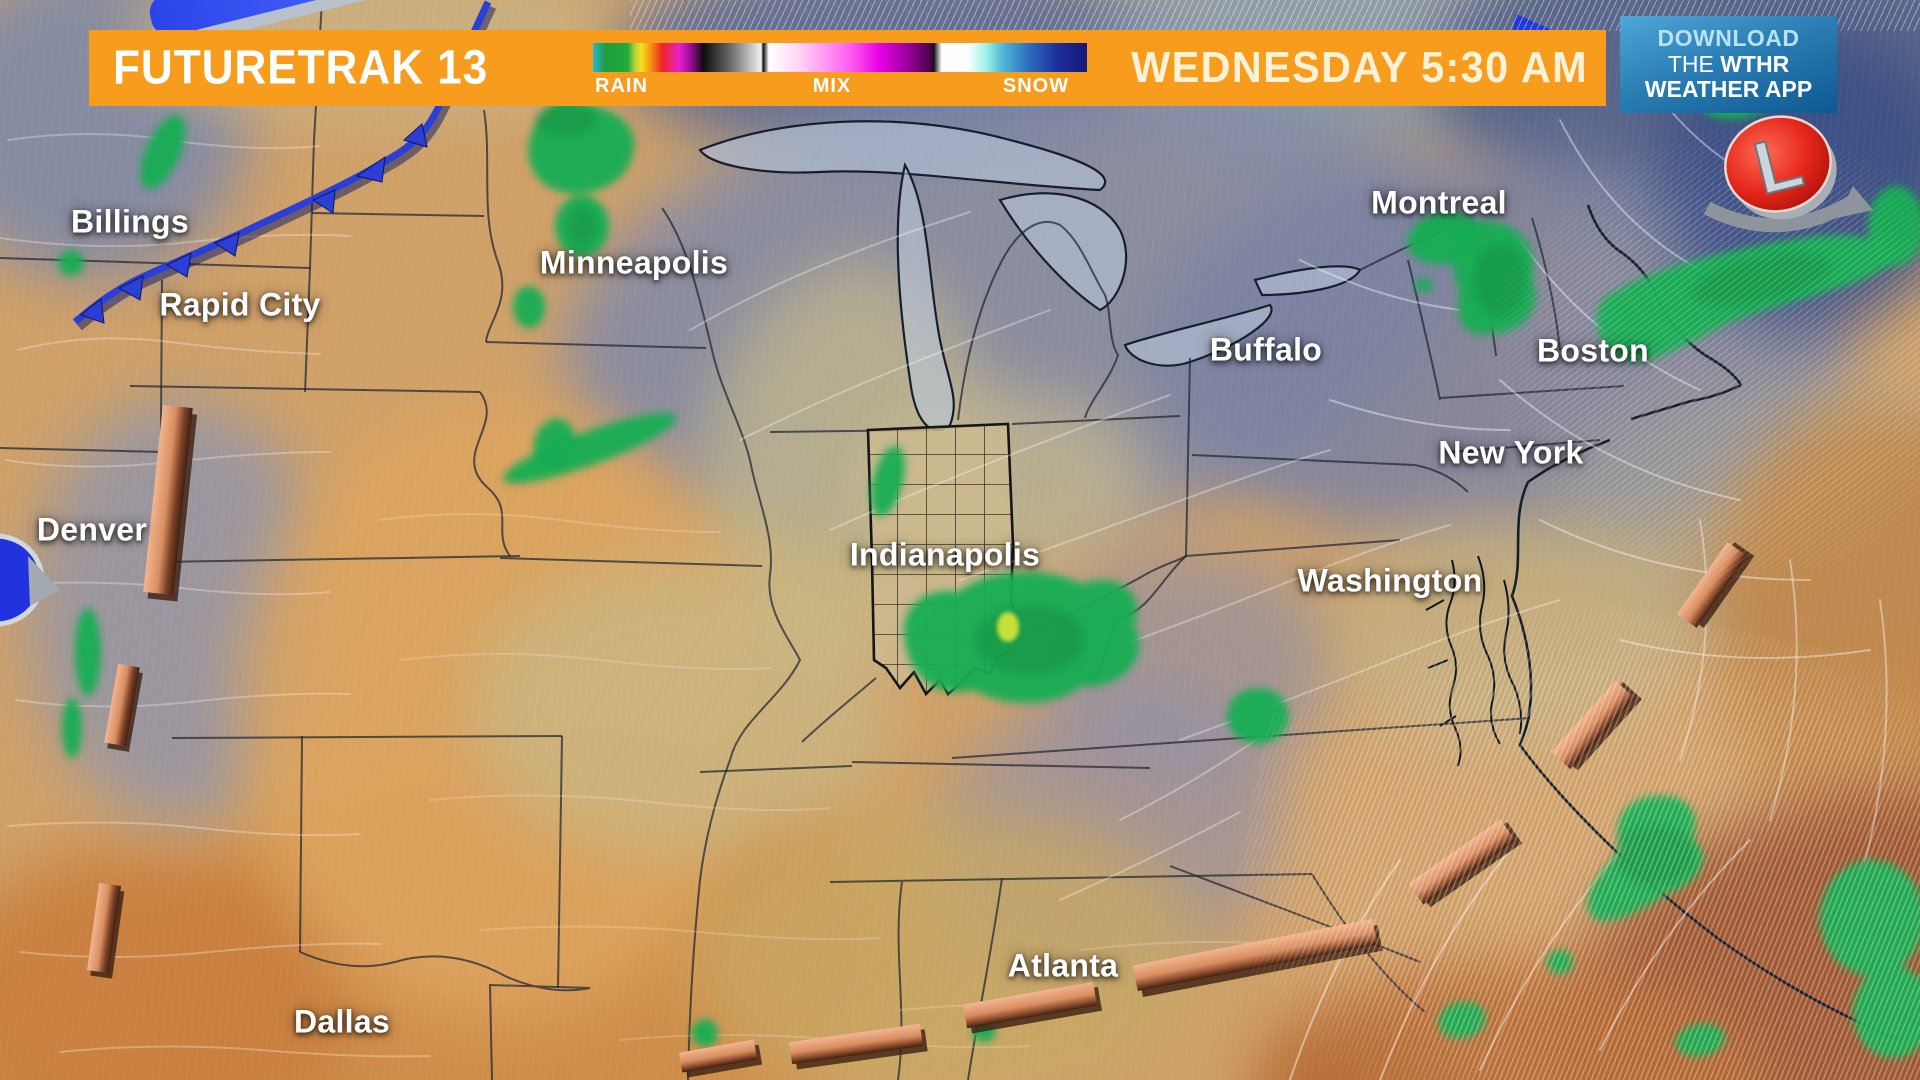  What do you see at coordinates (1474, 661) in the screenshot?
I see `chesapeake-bay` at bounding box center [1474, 661].